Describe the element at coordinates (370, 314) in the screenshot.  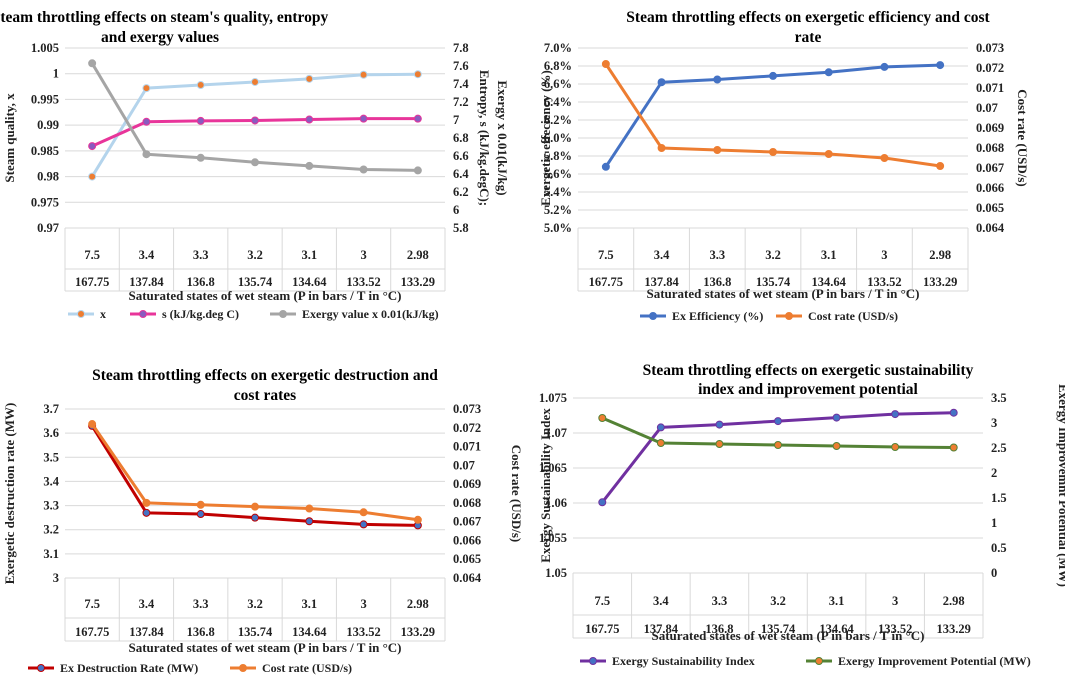
I see `legend-label: Exergy value x 0.01(kJ/kg)` at that location.